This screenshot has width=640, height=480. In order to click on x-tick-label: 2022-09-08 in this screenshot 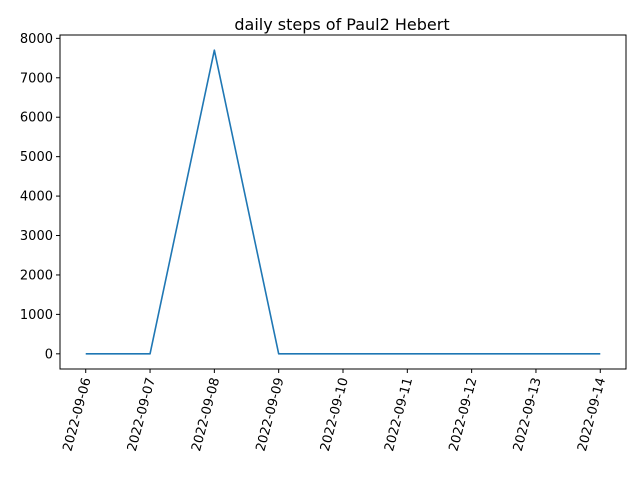, I will do `click(206, 414)`.